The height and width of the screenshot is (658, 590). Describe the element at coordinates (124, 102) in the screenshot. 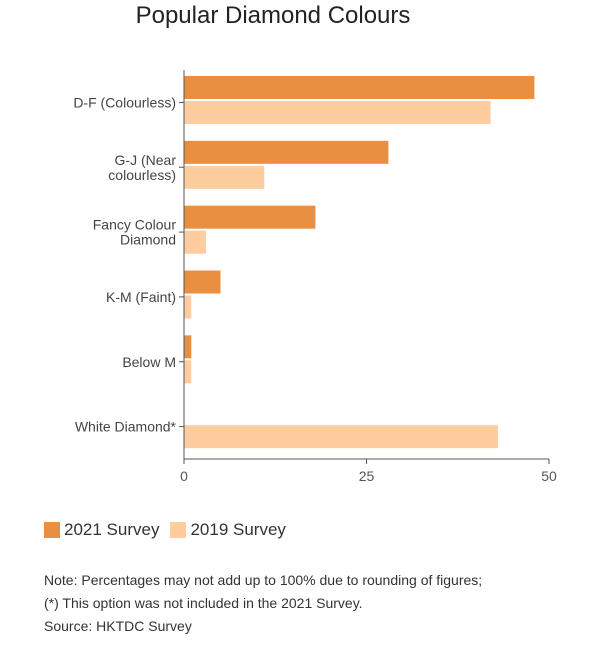

I see `category-label-0: D-F (Colourless)` at that location.